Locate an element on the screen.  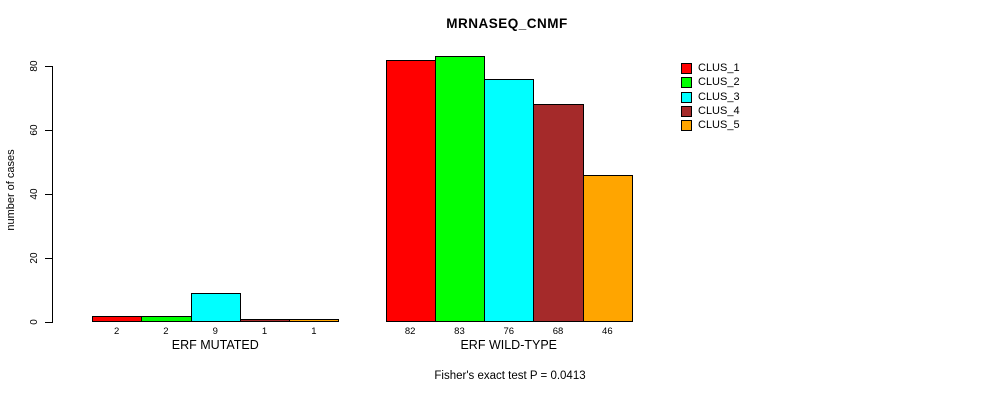
bar-value-label: 9 is located at coordinates (215, 331).